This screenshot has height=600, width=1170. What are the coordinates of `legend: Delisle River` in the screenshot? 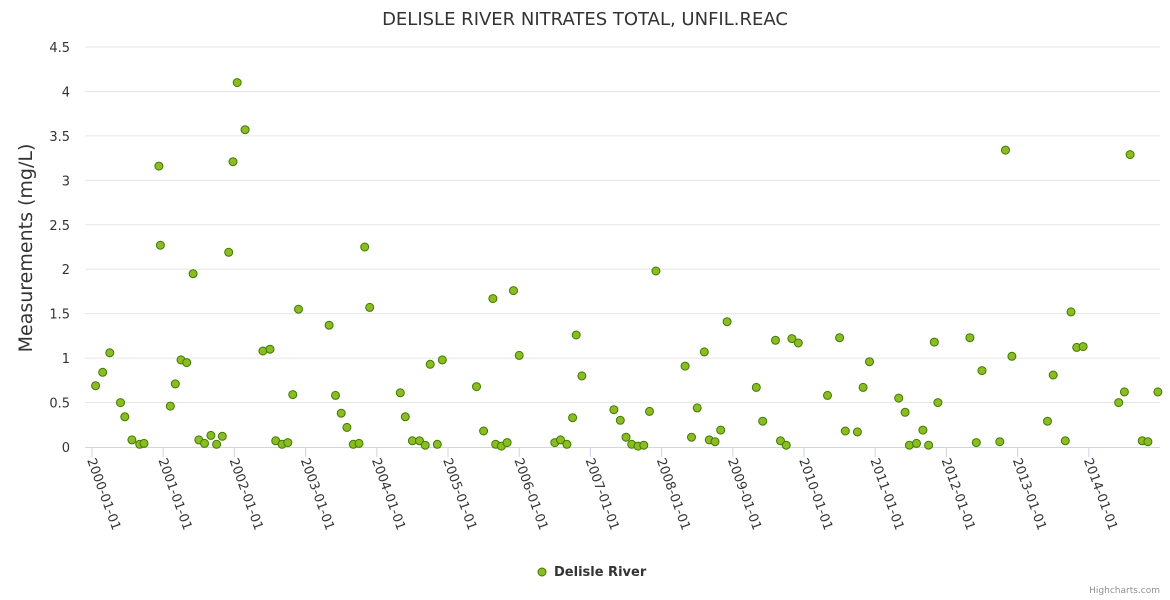 It's located at (592, 572).